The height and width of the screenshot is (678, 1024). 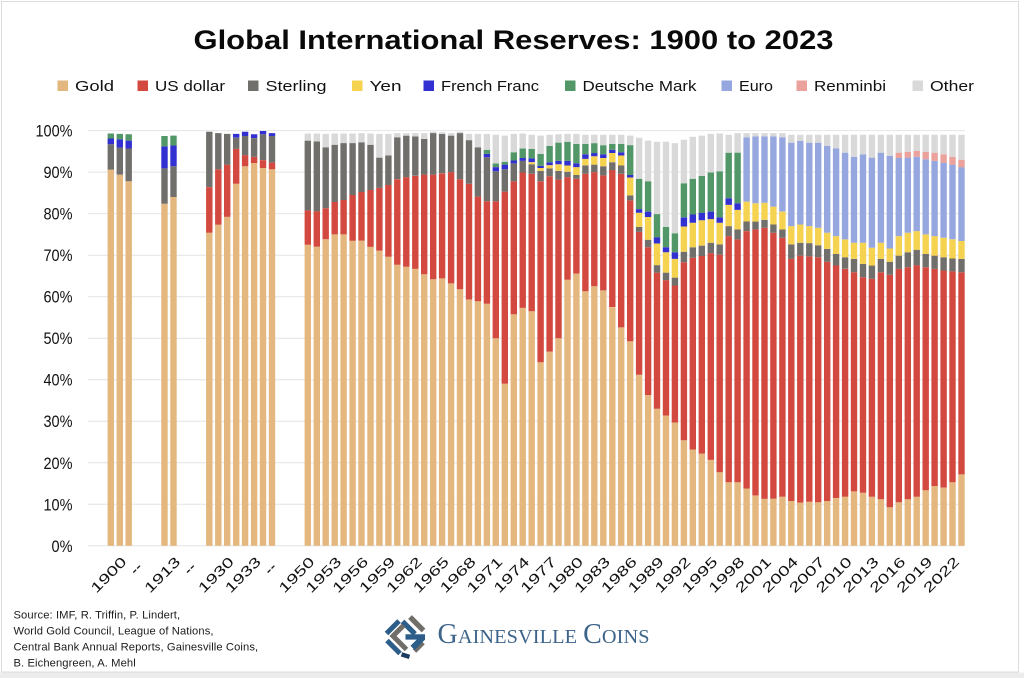 What do you see at coordinates (58, 172) in the screenshot?
I see `svg-text: 90%` at bounding box center [58, 172].